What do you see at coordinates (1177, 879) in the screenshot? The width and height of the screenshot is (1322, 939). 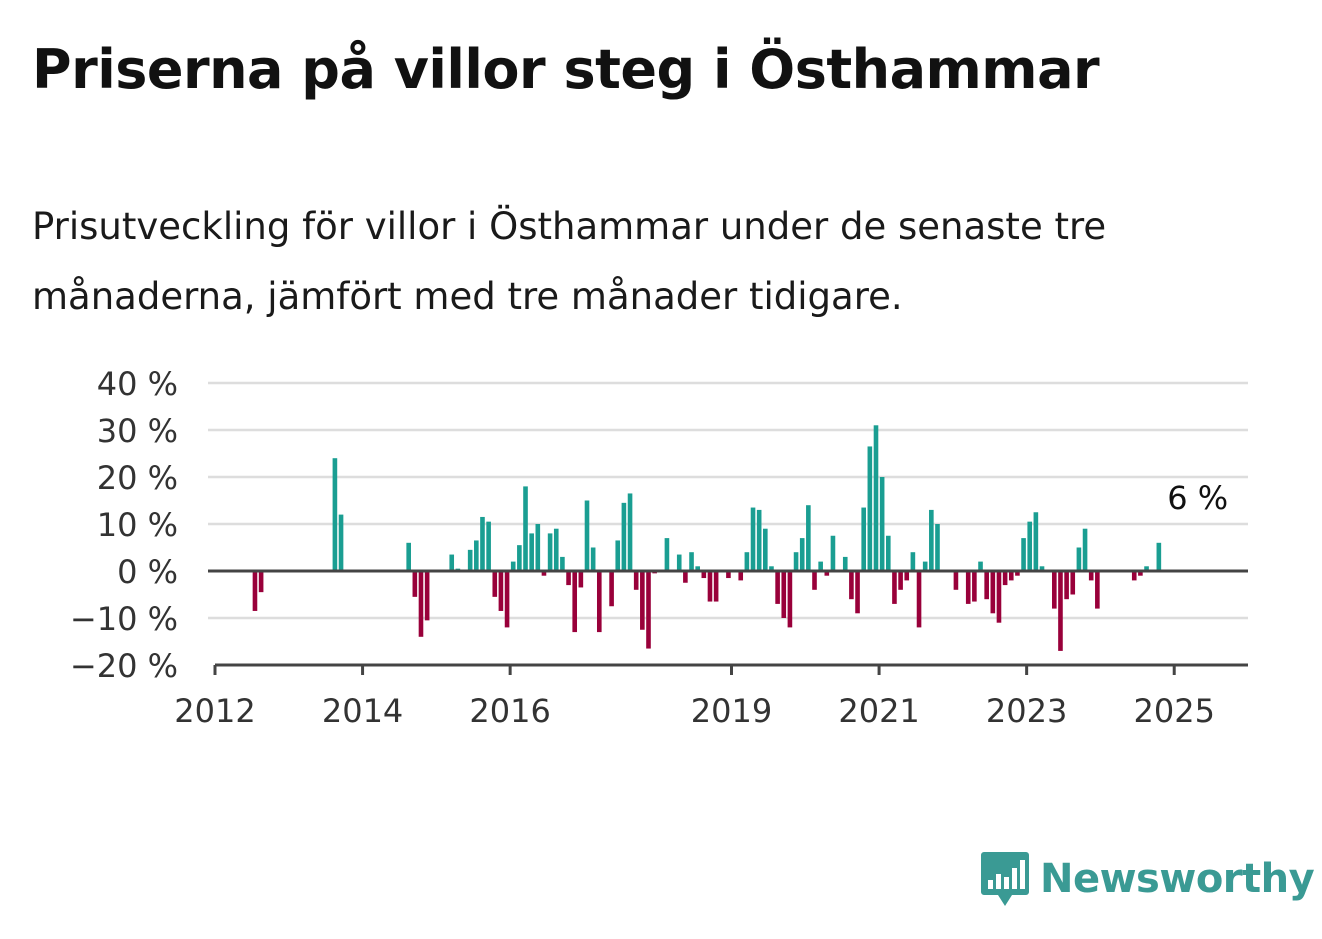 I see `brand-name: Newsworthy` at bounding box center [1177, 879].